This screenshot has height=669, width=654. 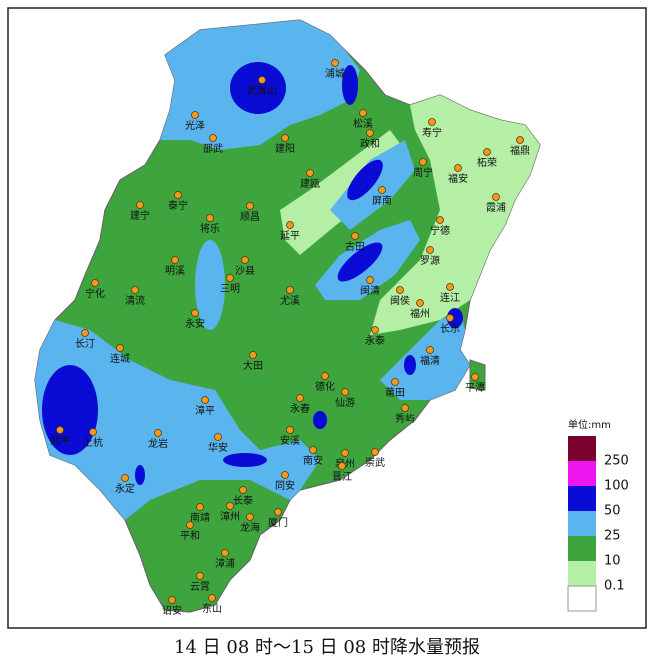 What do you see at coordinates (175, 271) in the screenshot?
I see `city-label: 明溪` at bounding box center [175, 271].